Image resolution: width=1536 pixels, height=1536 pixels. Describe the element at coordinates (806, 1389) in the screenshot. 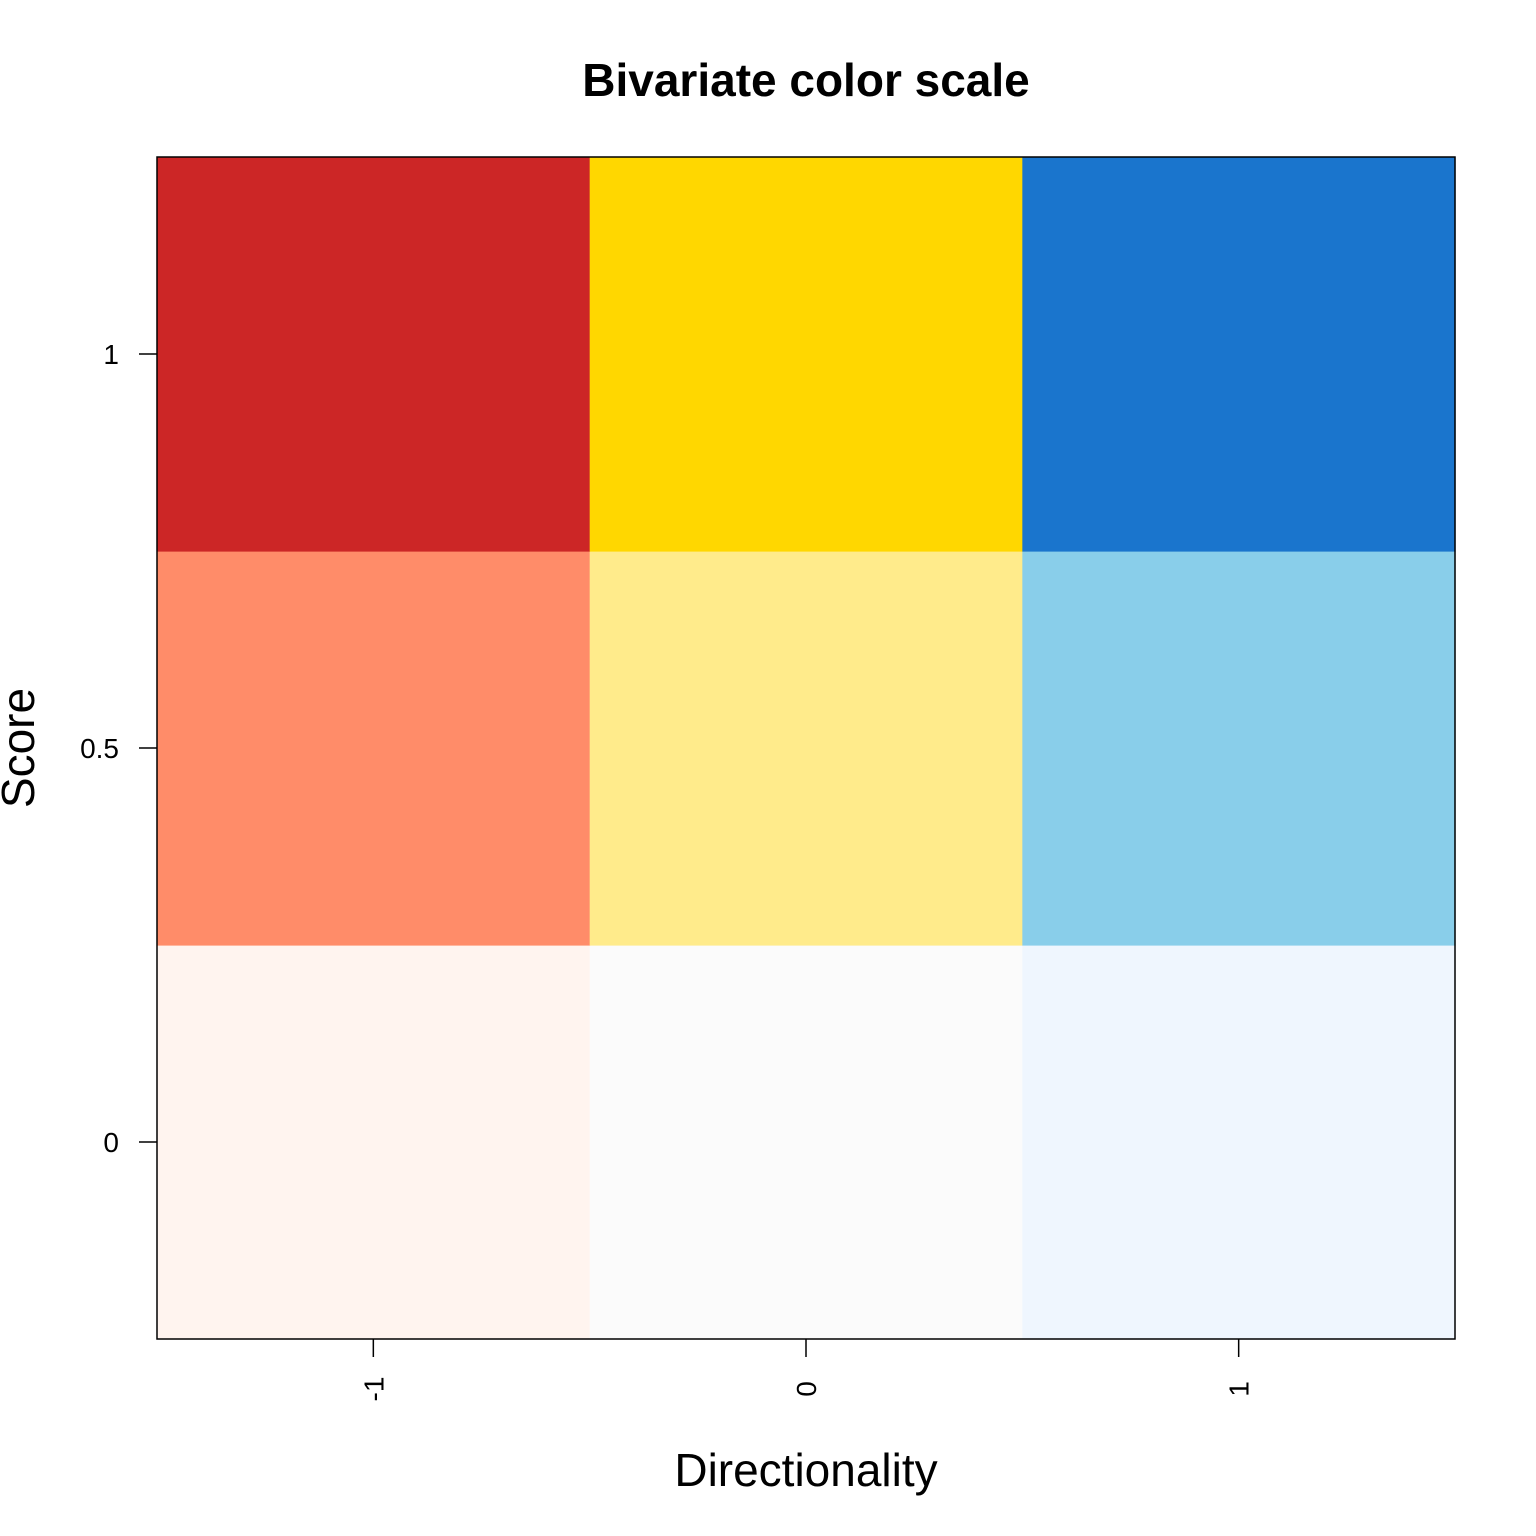

I see `x-tick-label: 0` at that location.